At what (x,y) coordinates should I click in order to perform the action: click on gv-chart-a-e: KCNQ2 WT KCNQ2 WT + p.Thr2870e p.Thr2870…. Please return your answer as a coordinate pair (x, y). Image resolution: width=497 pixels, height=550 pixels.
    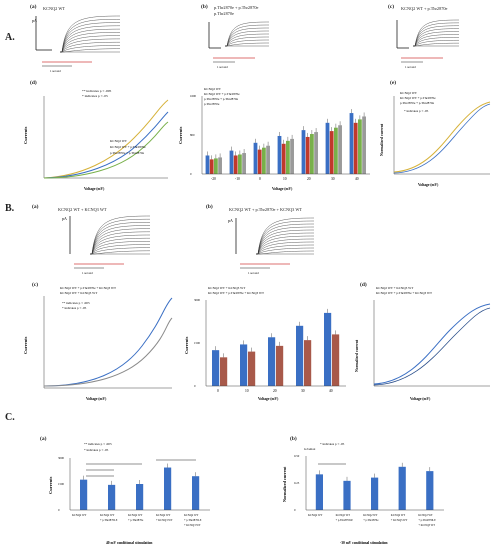
    Looking at the image, I should click on (435, 139).